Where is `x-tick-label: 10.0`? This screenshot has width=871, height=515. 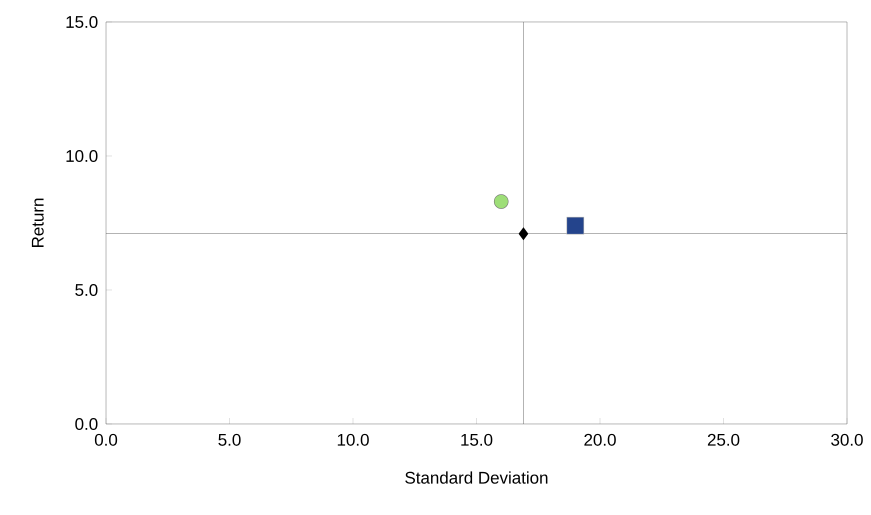
x-tick-label: 10.0 is located at coordinates (353, 440).